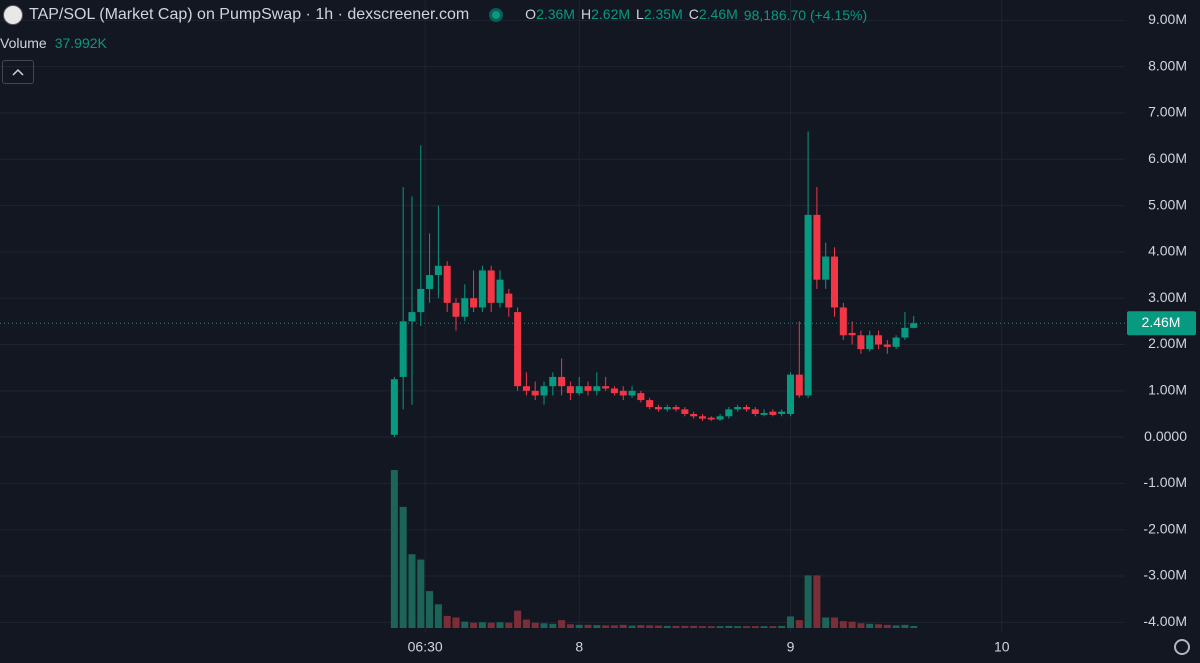 This screenshot has width=1200, height=663. What do you see at coordinates (1167, 297) in the screenshot?
I see `y-tick-label: 3.00M` at bounding box center [1167, 297].